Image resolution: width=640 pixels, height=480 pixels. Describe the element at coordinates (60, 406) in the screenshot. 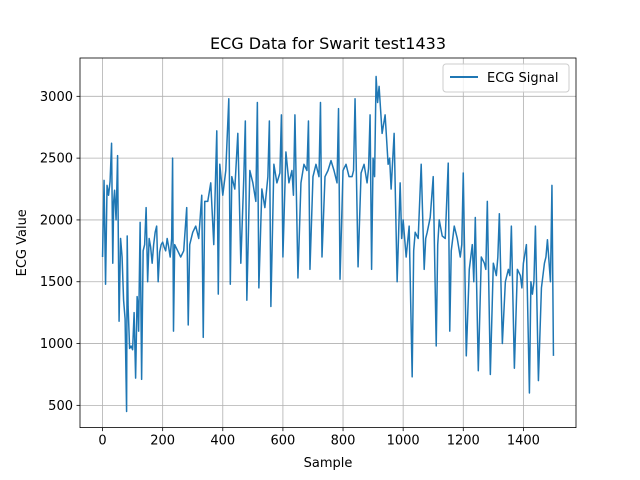

I see `y-tick-label: 500` at that location.